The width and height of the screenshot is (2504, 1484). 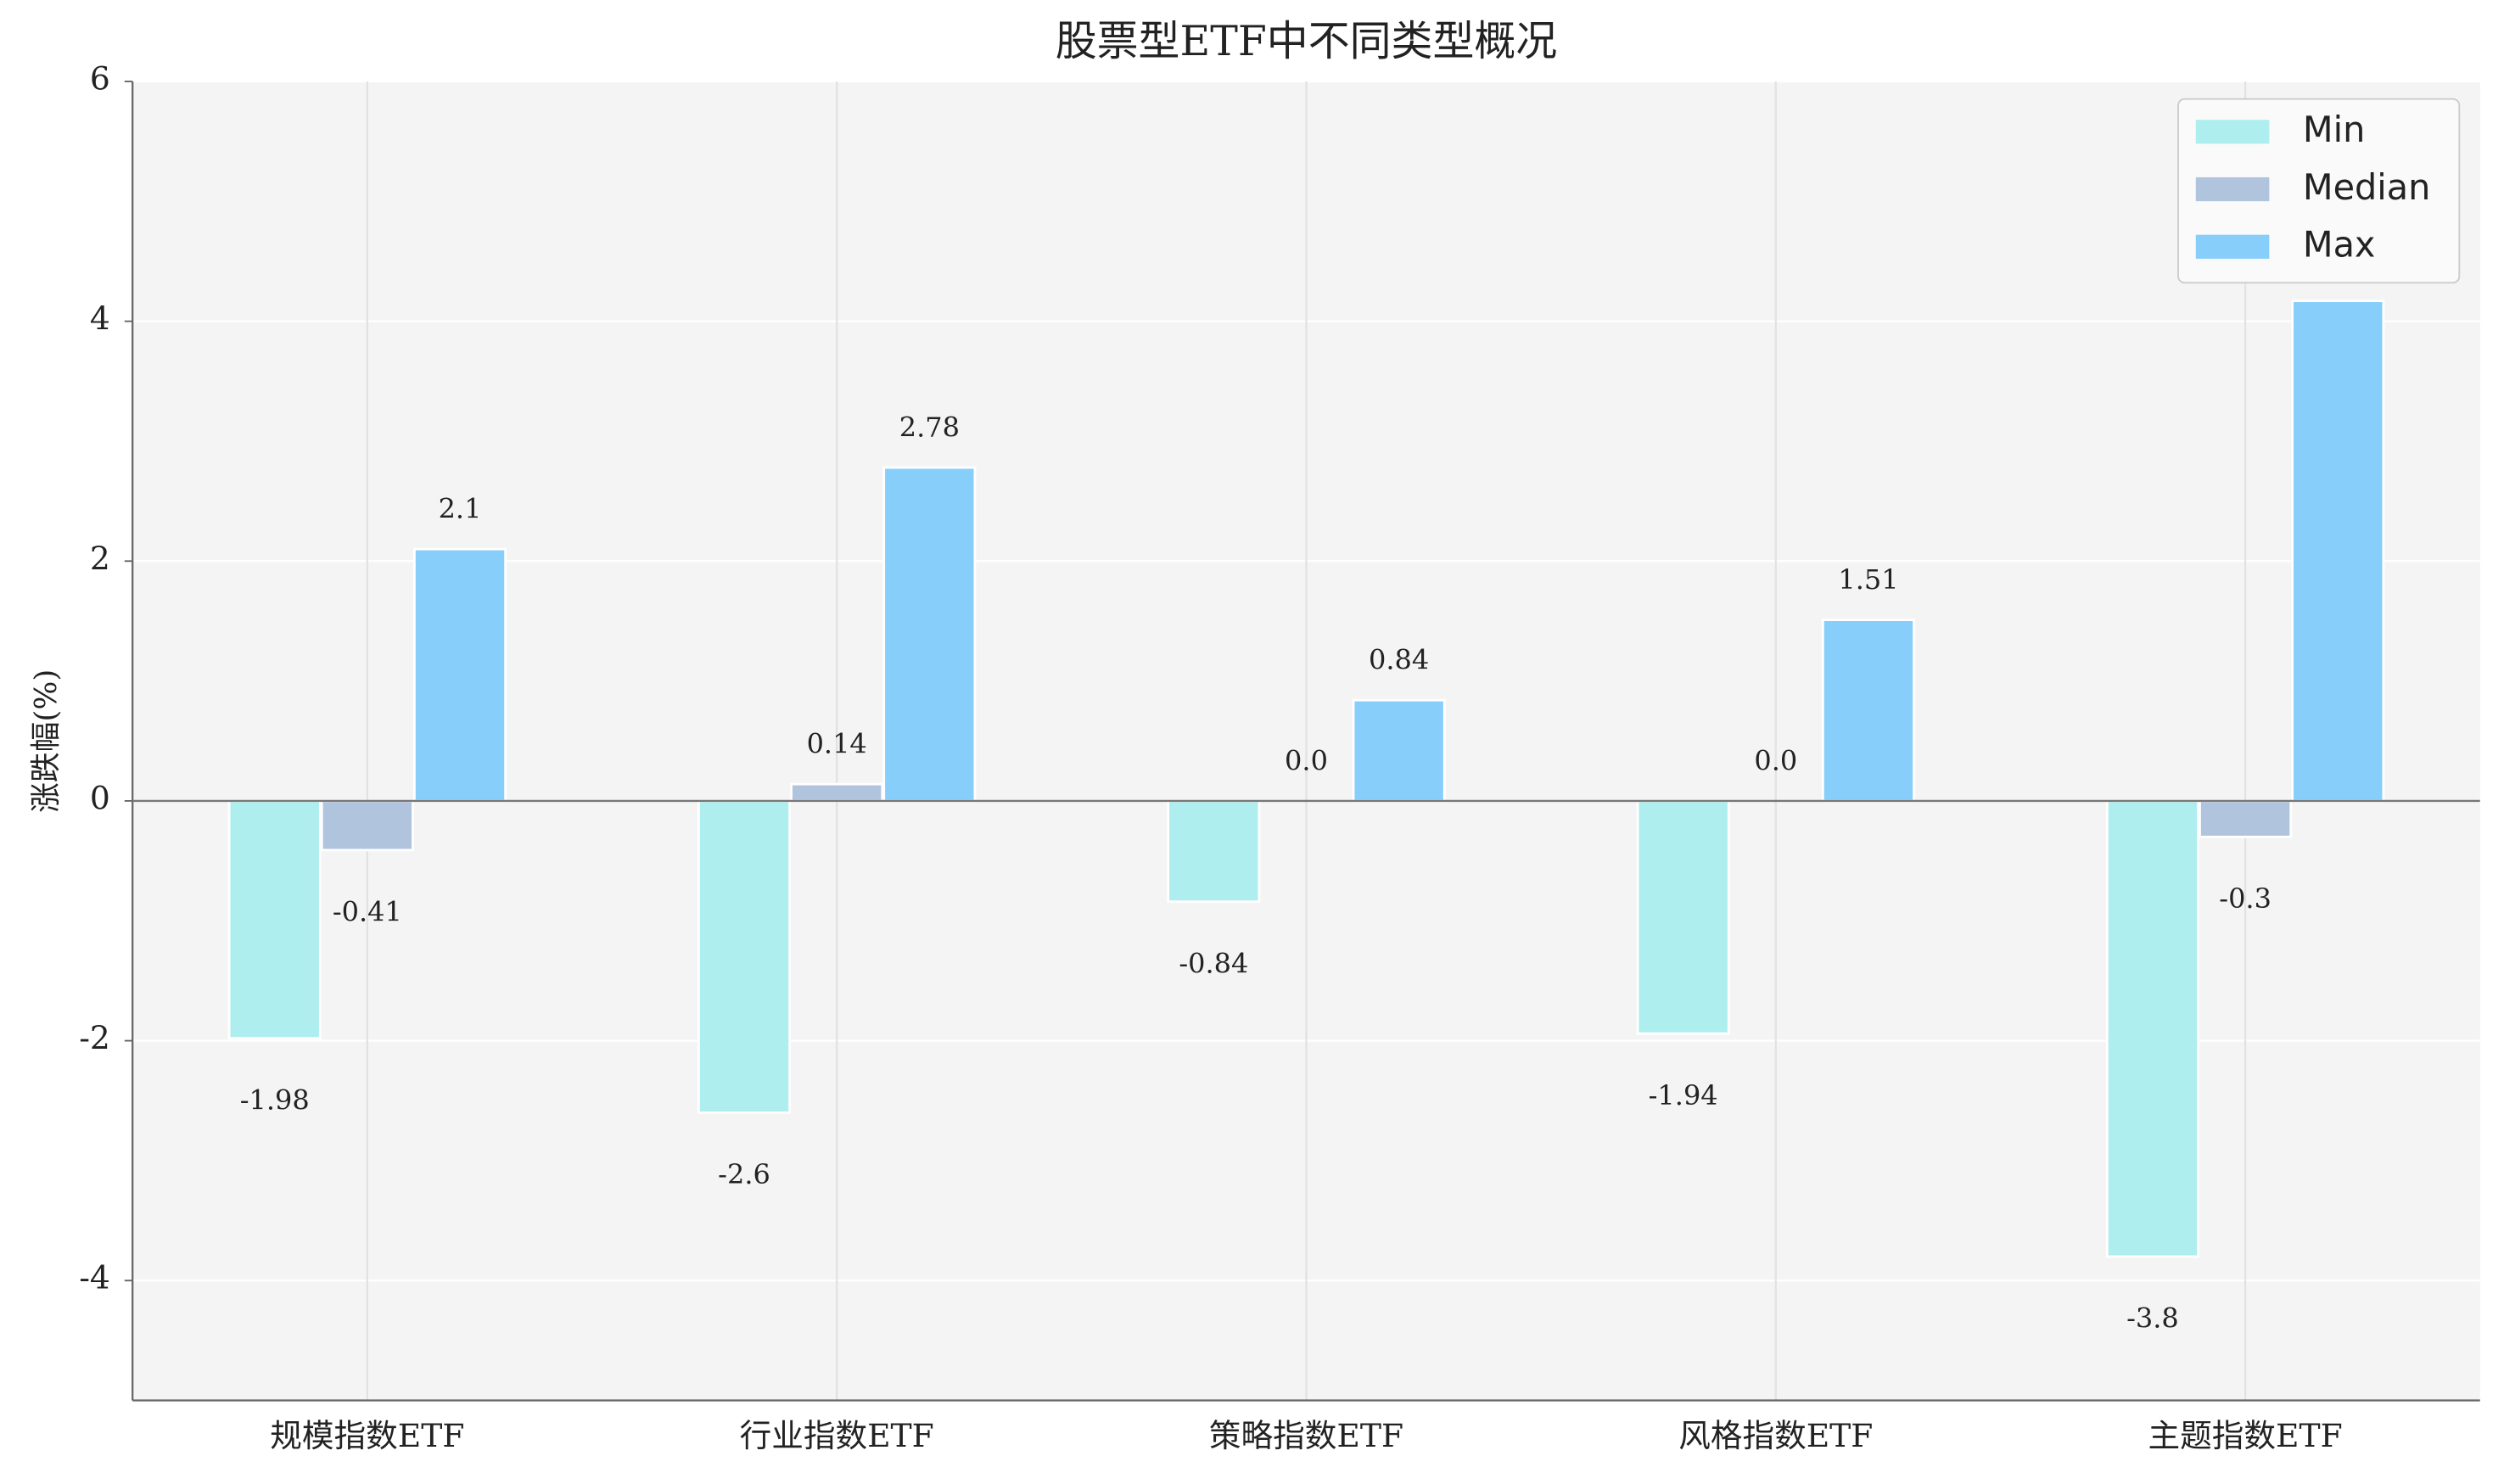 What do you see at coordinates (2339, 245) in the screenshot?
I see `legend-label: Max` at bounding box center [2339, 245].